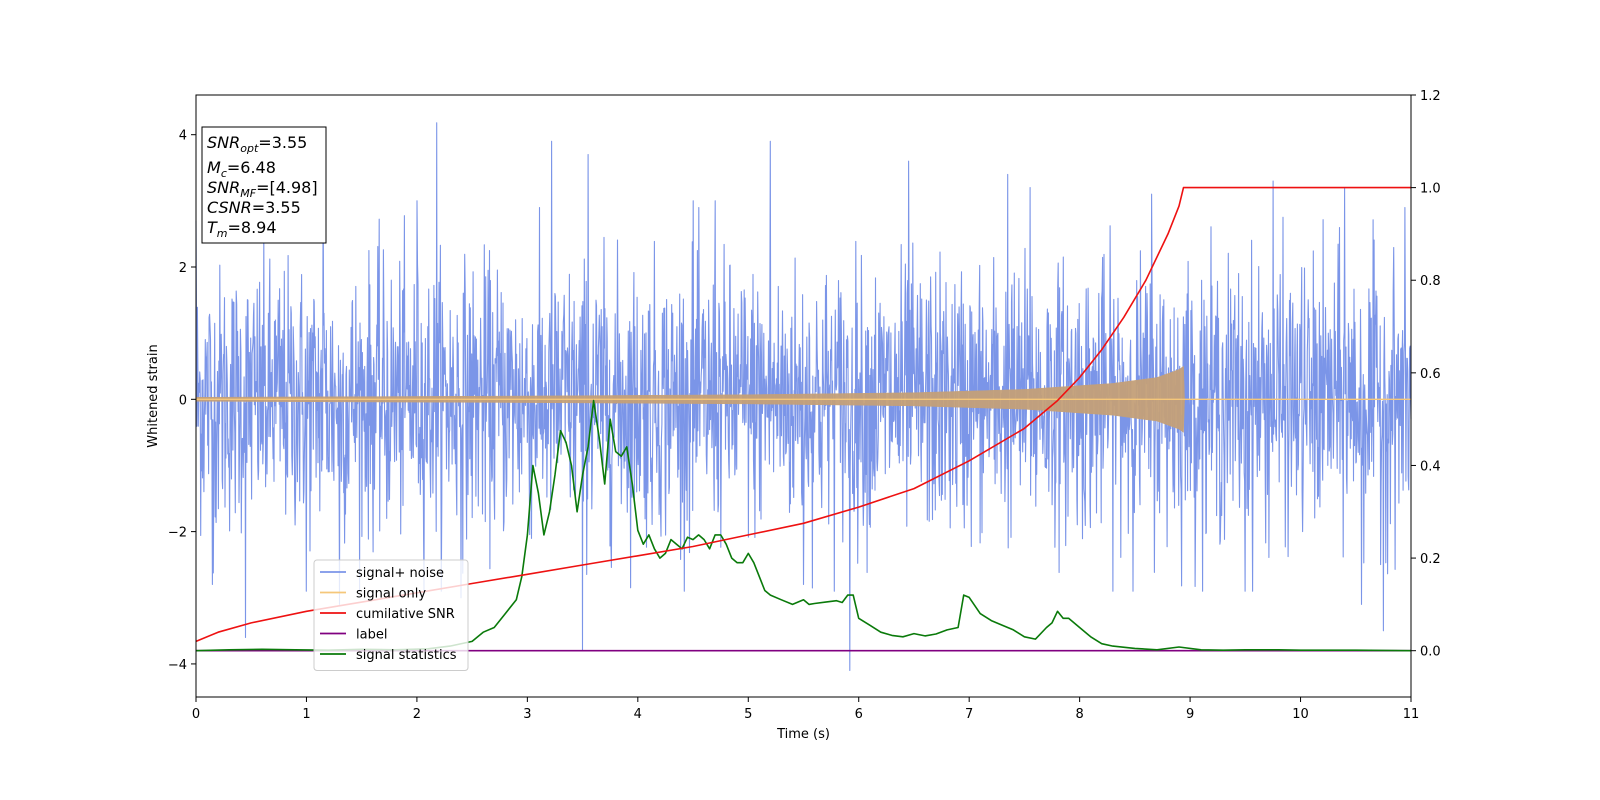  What do you see at coordinates (1411, 714) in the screenshot?
I see `x-tick-label: 11` at bounding box center [1411, 714].